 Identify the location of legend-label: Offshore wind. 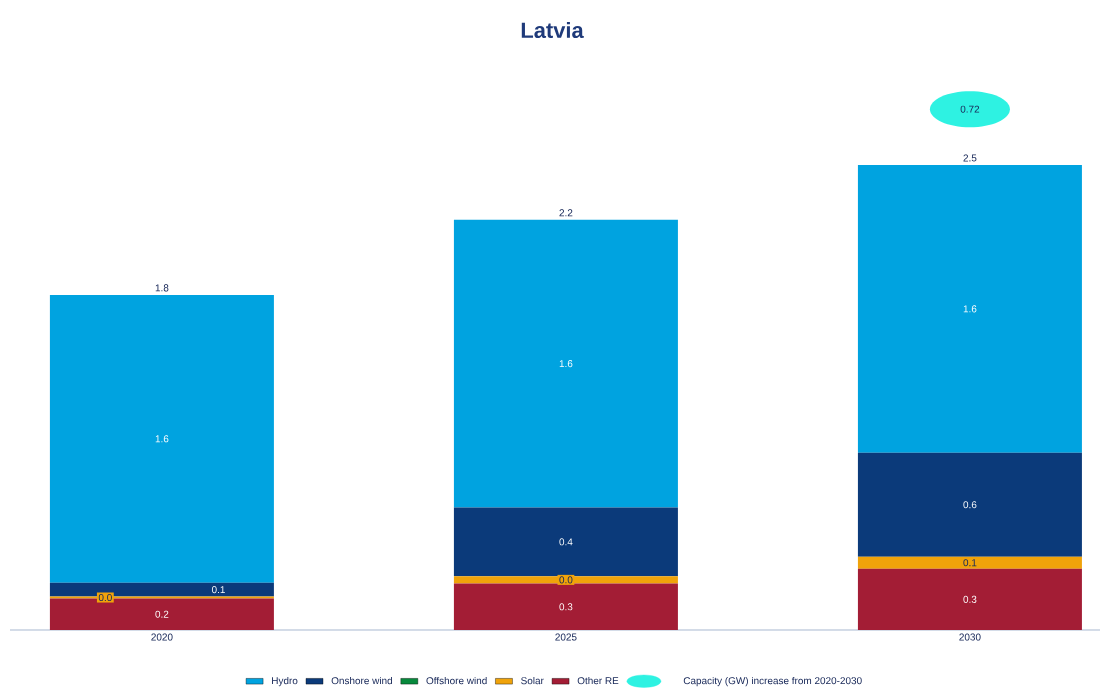
(456, 680).